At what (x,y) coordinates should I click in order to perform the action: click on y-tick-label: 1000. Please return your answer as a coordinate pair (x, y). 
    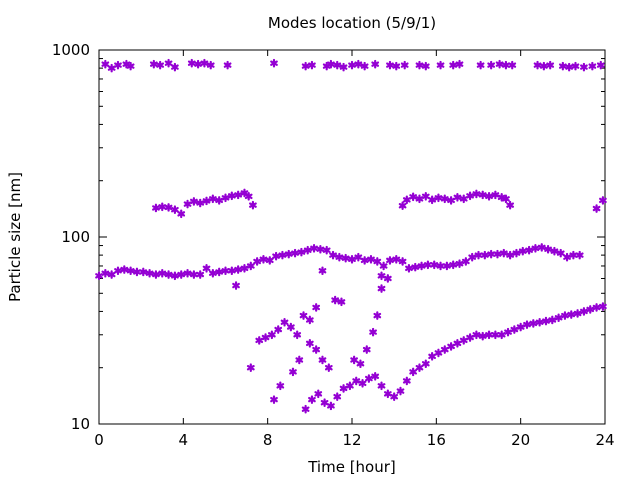
    Looking at the image, I should click on (71, 50).